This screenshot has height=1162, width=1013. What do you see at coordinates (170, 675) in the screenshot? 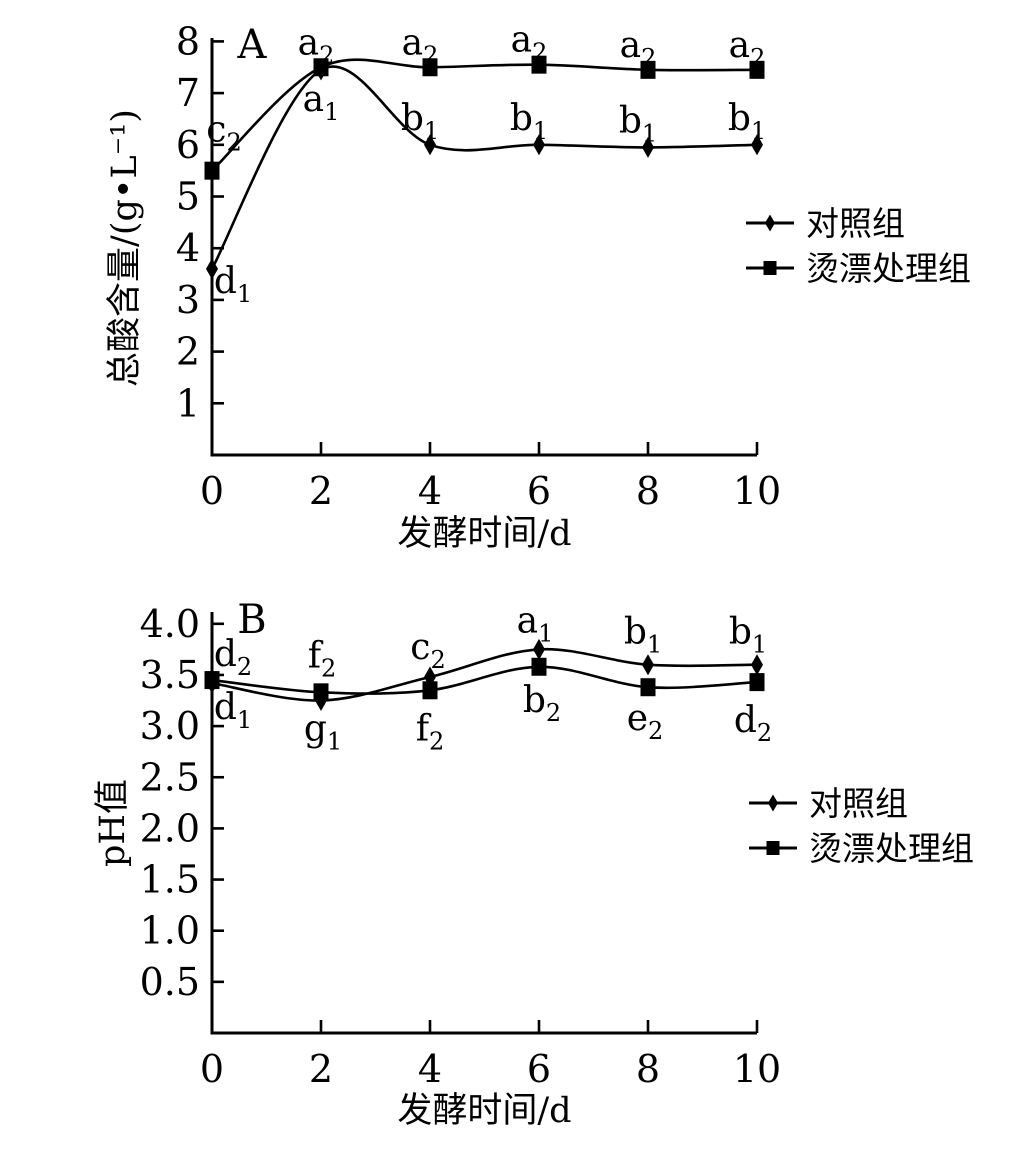
I see `y-tick-label: 3.5` at bounding box center [170, 675].